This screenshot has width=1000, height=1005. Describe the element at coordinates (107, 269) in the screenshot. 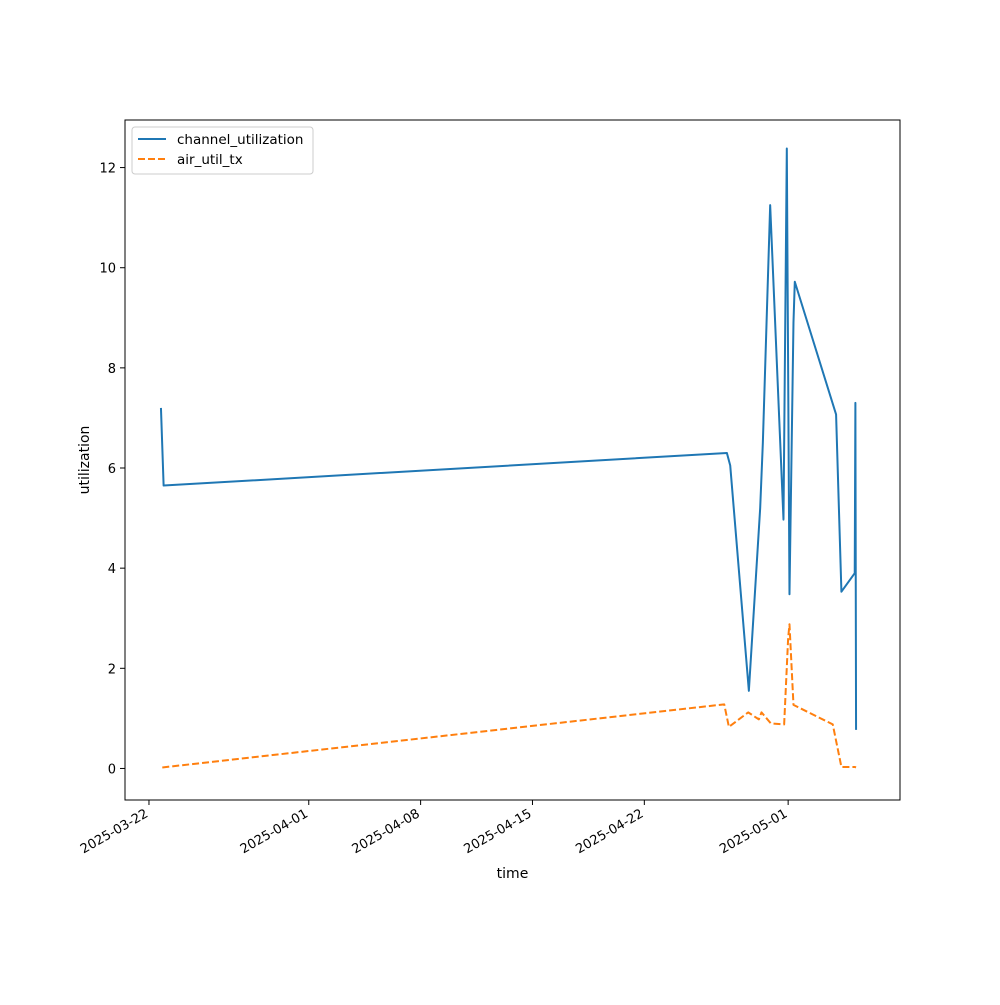

I see `y-tick-label: 10` at that location.